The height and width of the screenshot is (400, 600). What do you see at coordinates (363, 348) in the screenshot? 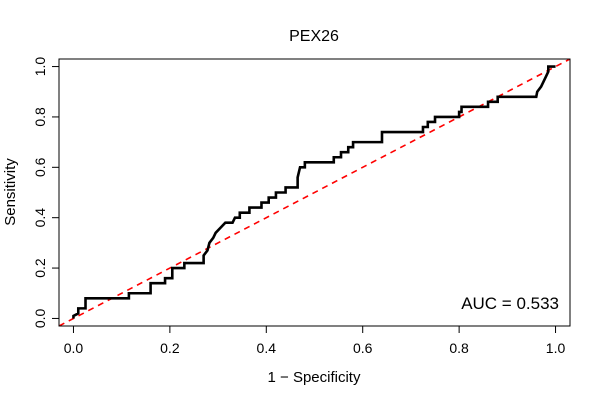
I see `x-tick-label: 0.6` at bounding box center [363, 348].